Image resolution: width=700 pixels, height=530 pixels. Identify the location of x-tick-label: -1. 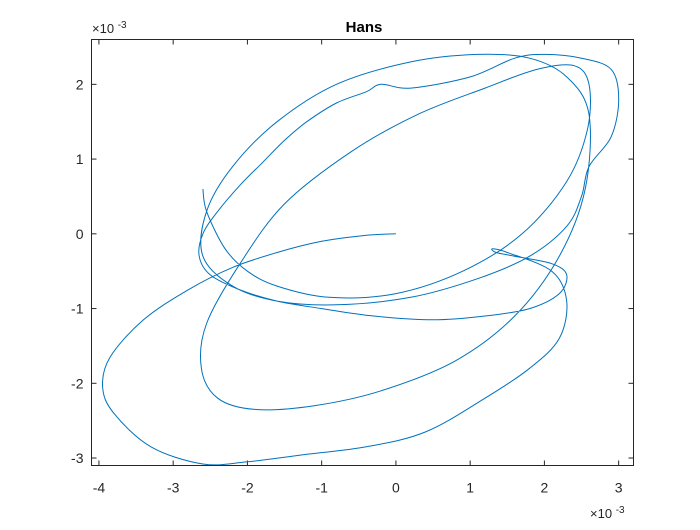
(321, 488).